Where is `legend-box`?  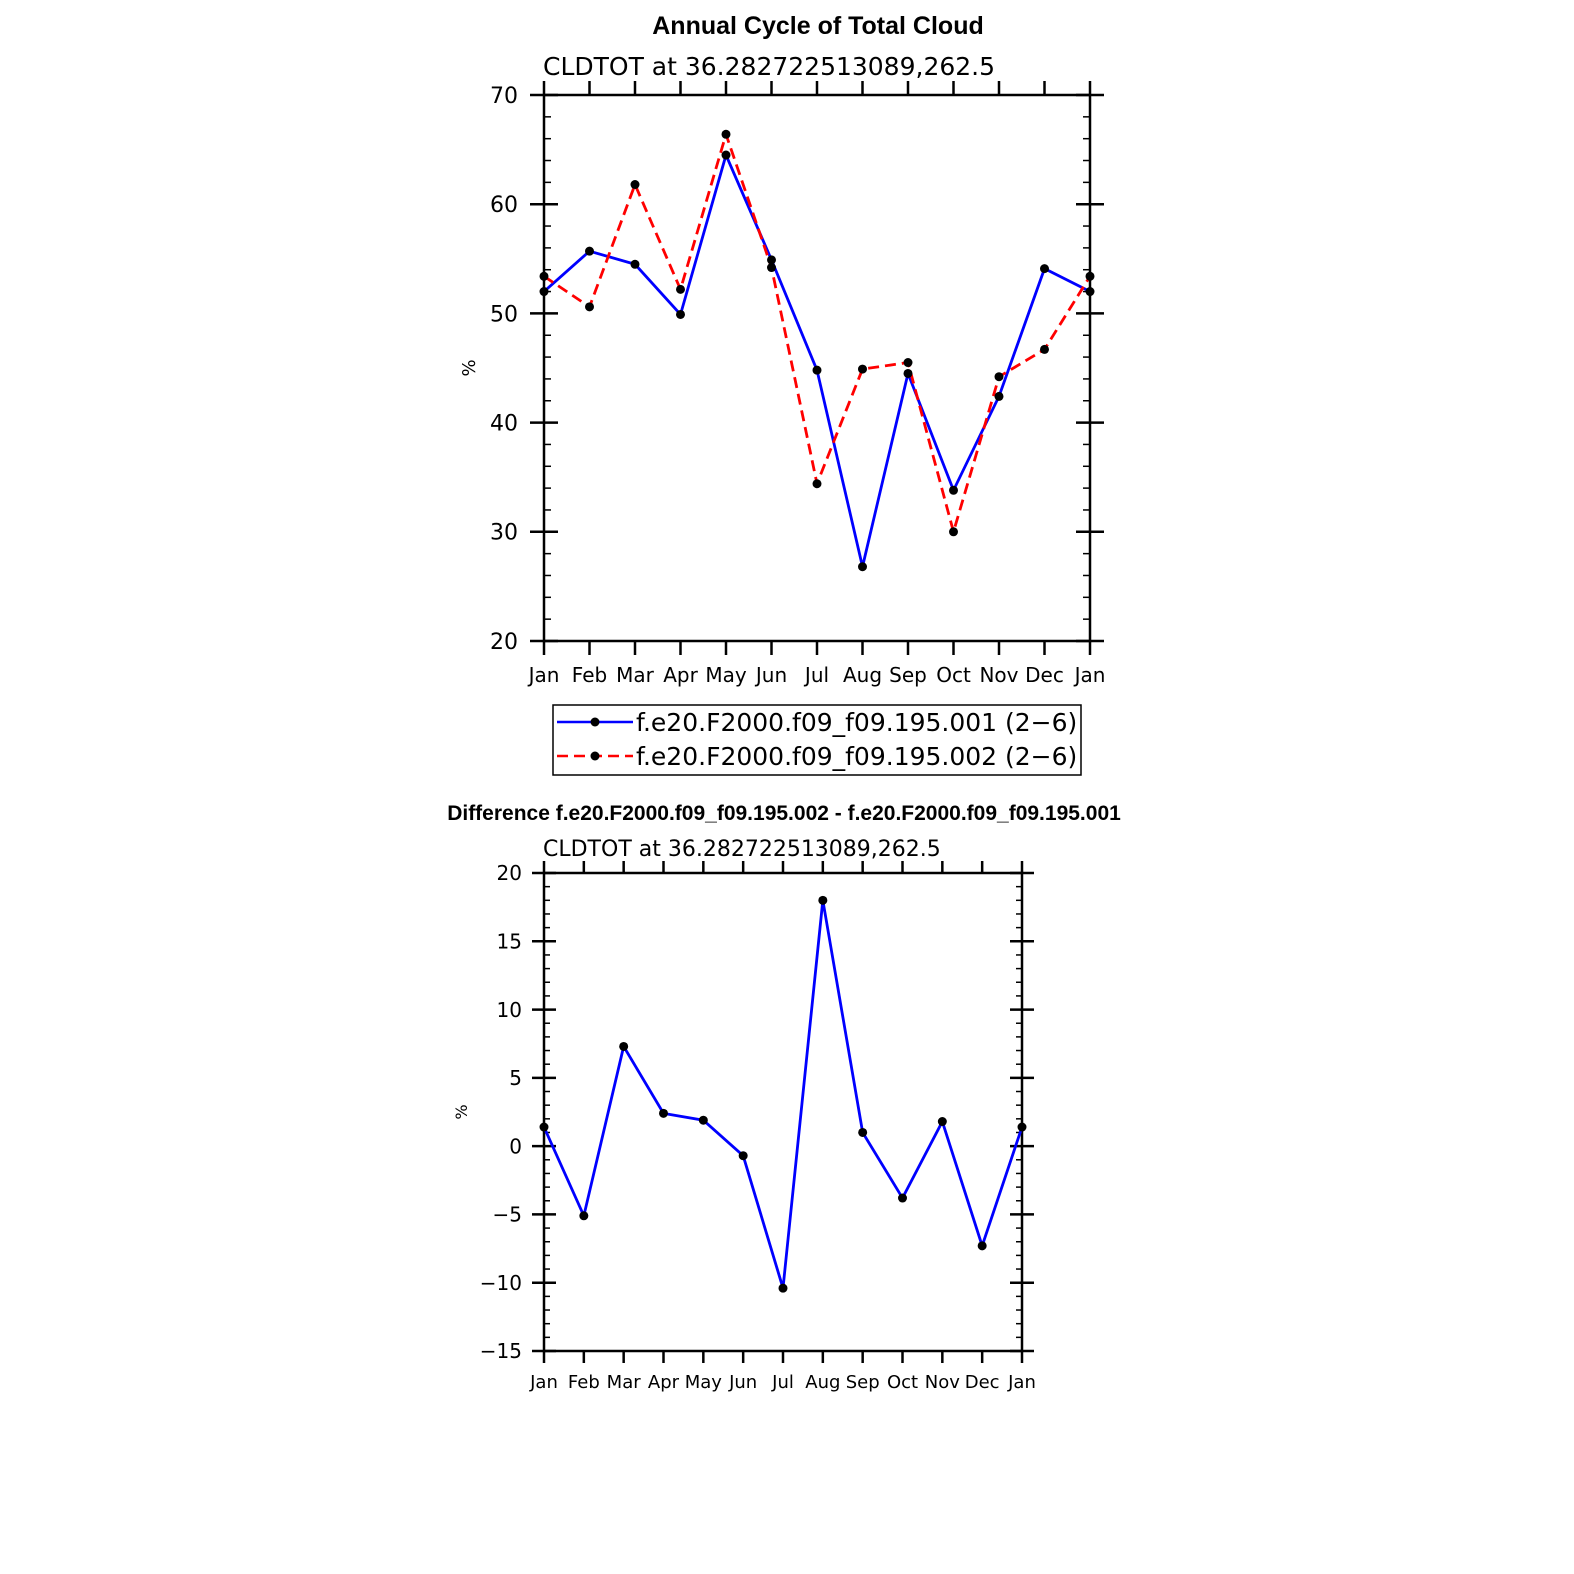
legend-box is located at coordinates (817, 740).